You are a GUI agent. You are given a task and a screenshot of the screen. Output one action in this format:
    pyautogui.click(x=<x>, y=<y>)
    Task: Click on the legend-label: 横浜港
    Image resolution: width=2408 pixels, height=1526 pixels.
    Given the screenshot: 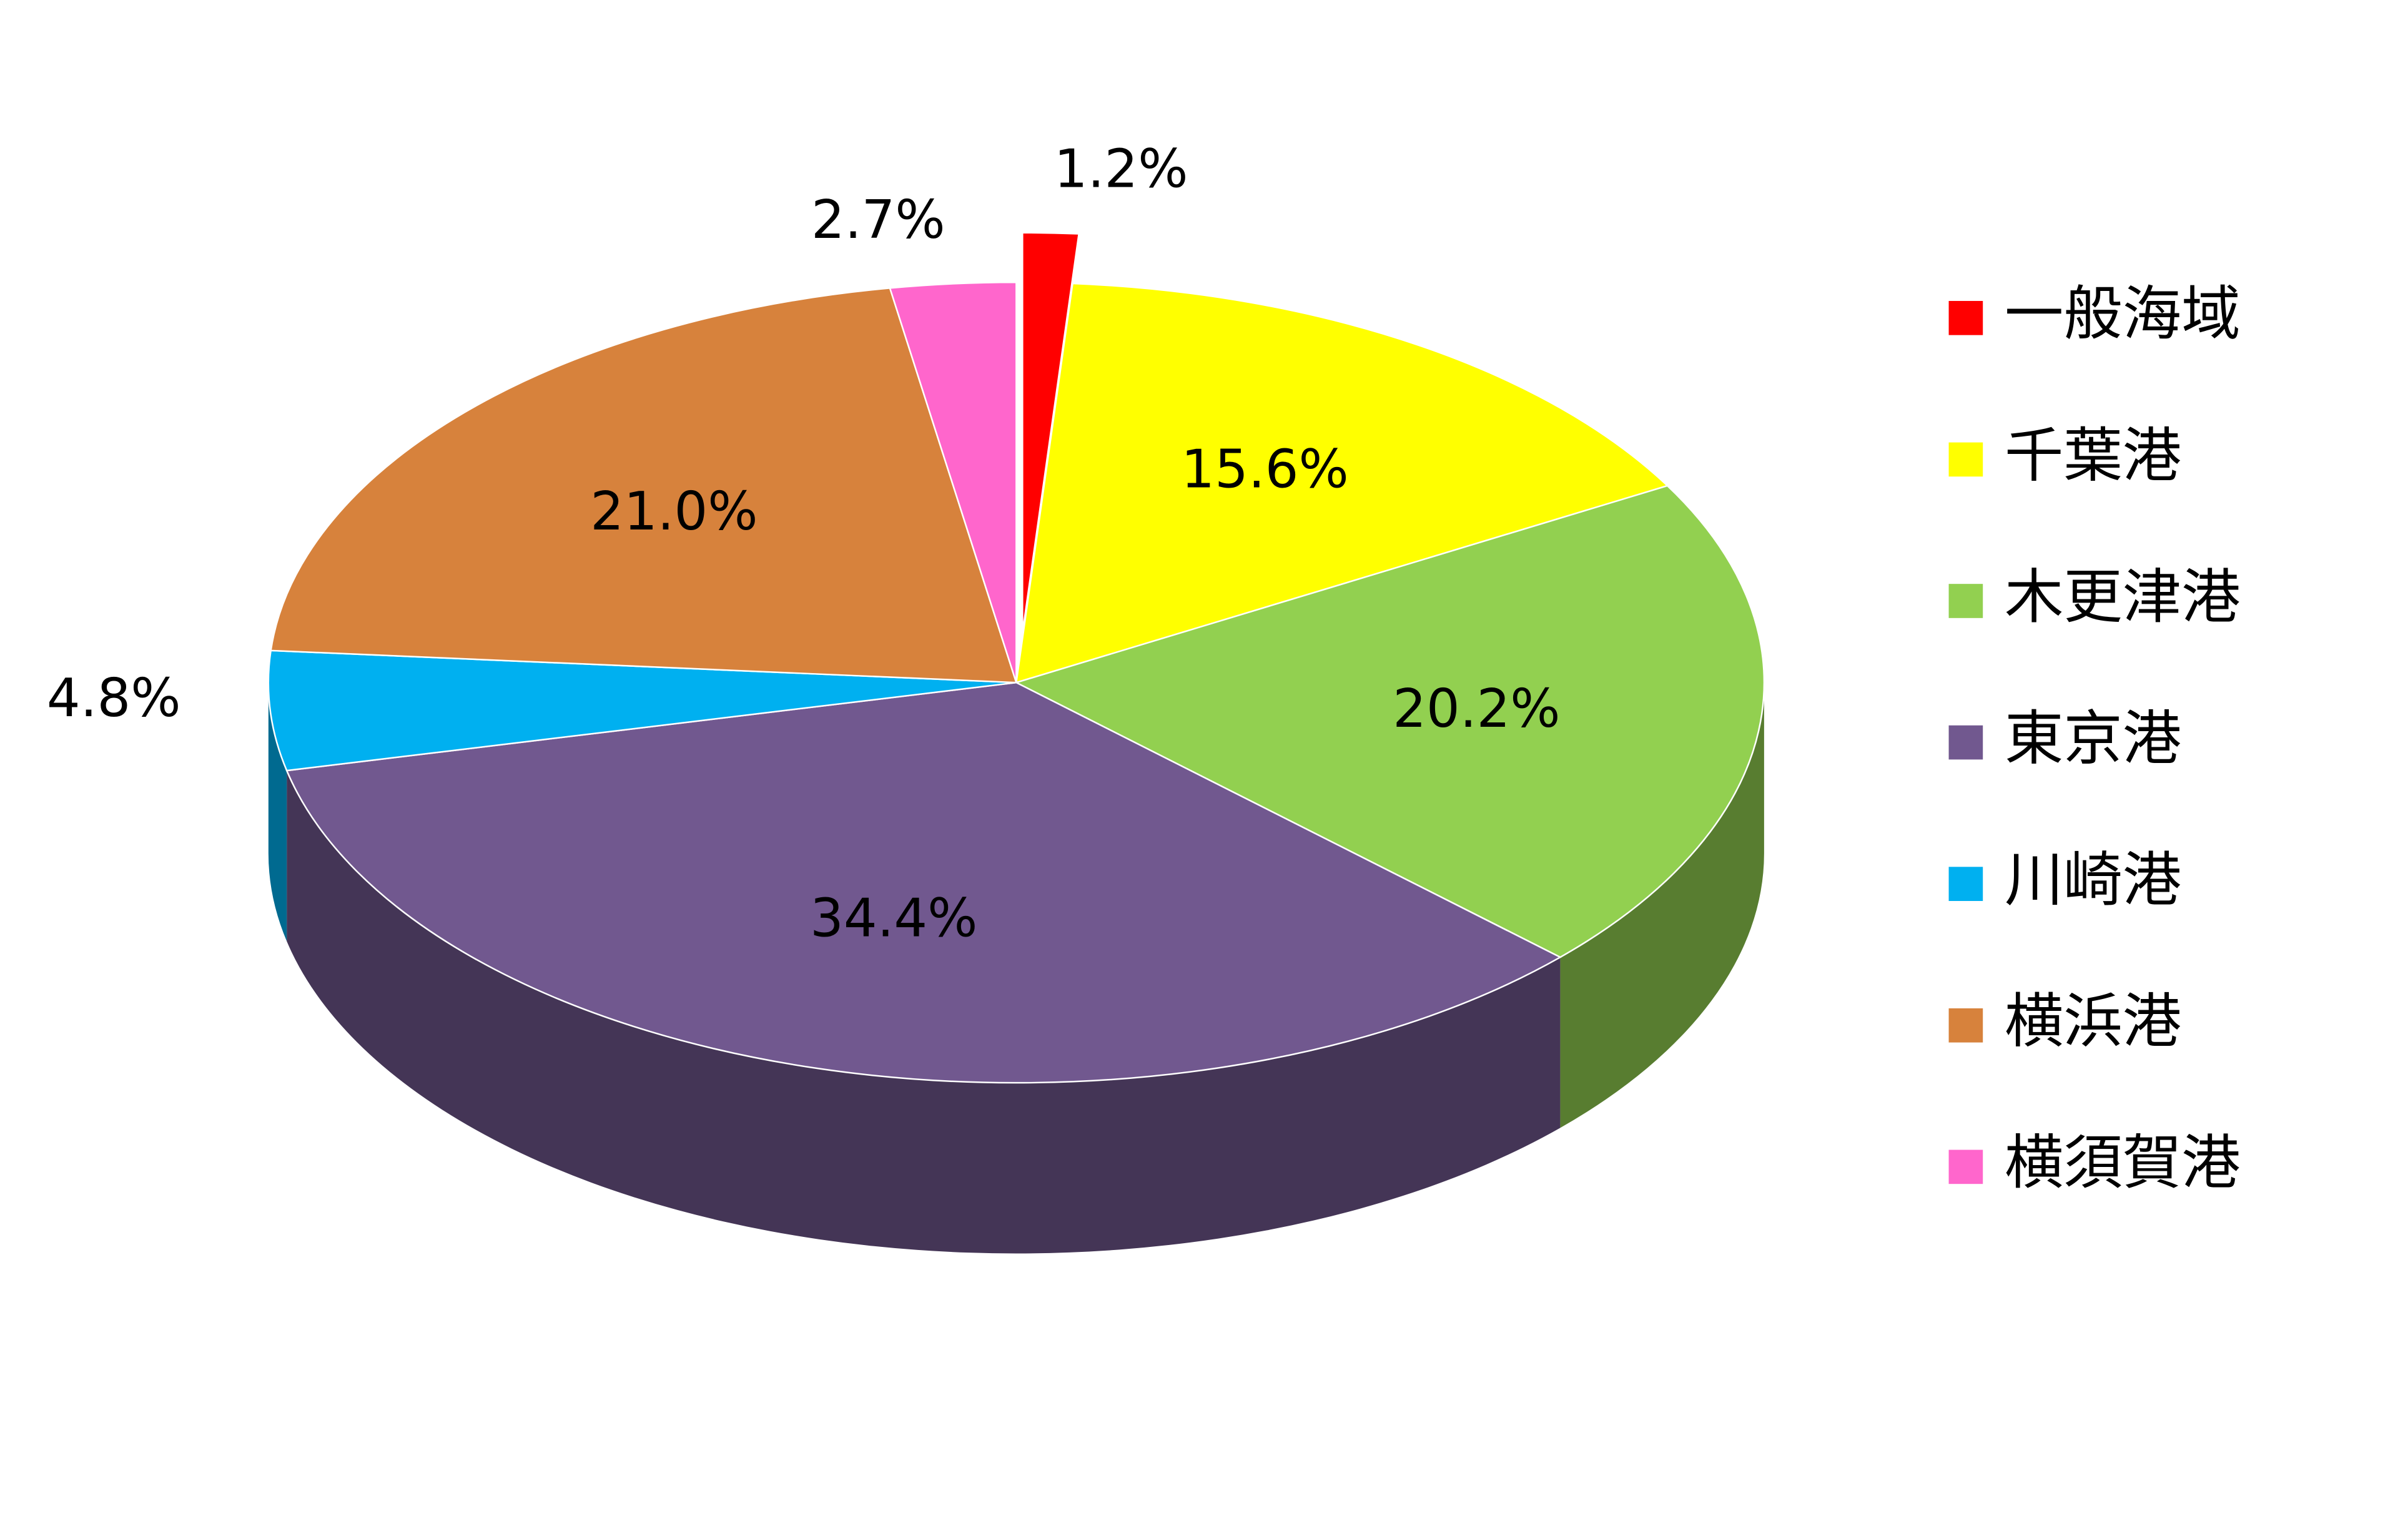 What is the action you would take?
    pyautogui.click(x=2093, y=1022)
    